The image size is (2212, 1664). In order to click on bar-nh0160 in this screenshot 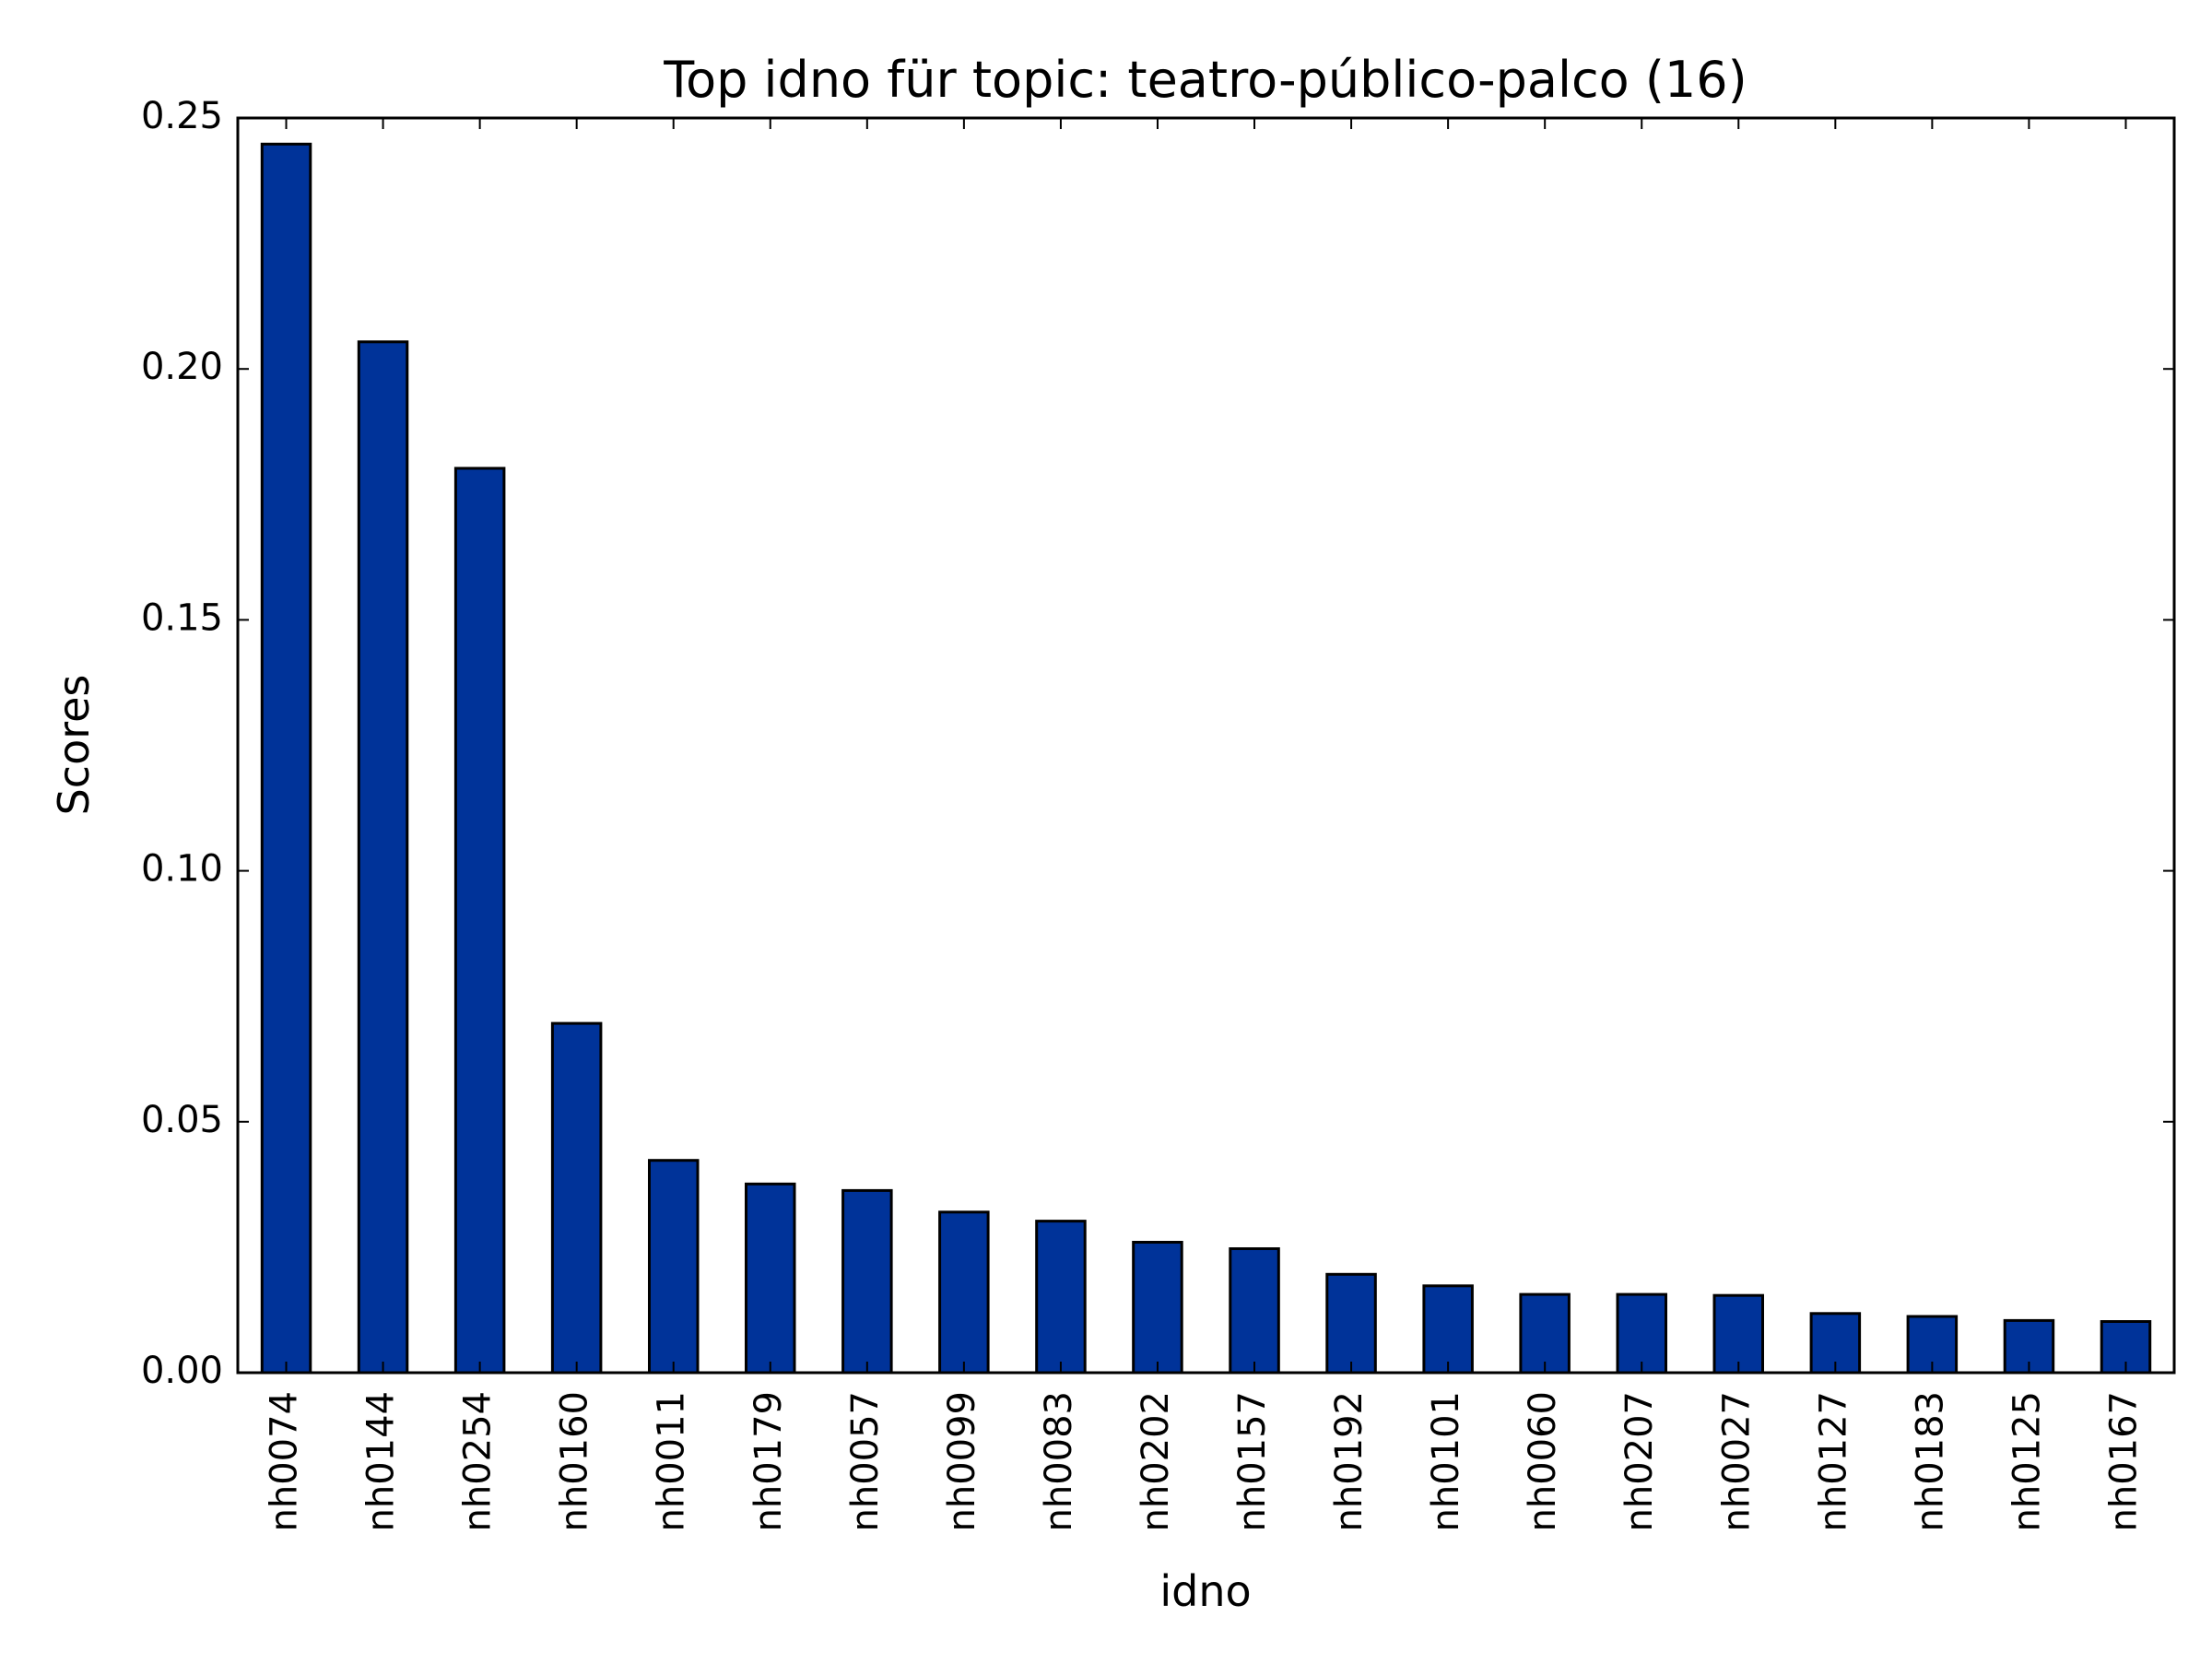, I will do `click(576, 1198)`.